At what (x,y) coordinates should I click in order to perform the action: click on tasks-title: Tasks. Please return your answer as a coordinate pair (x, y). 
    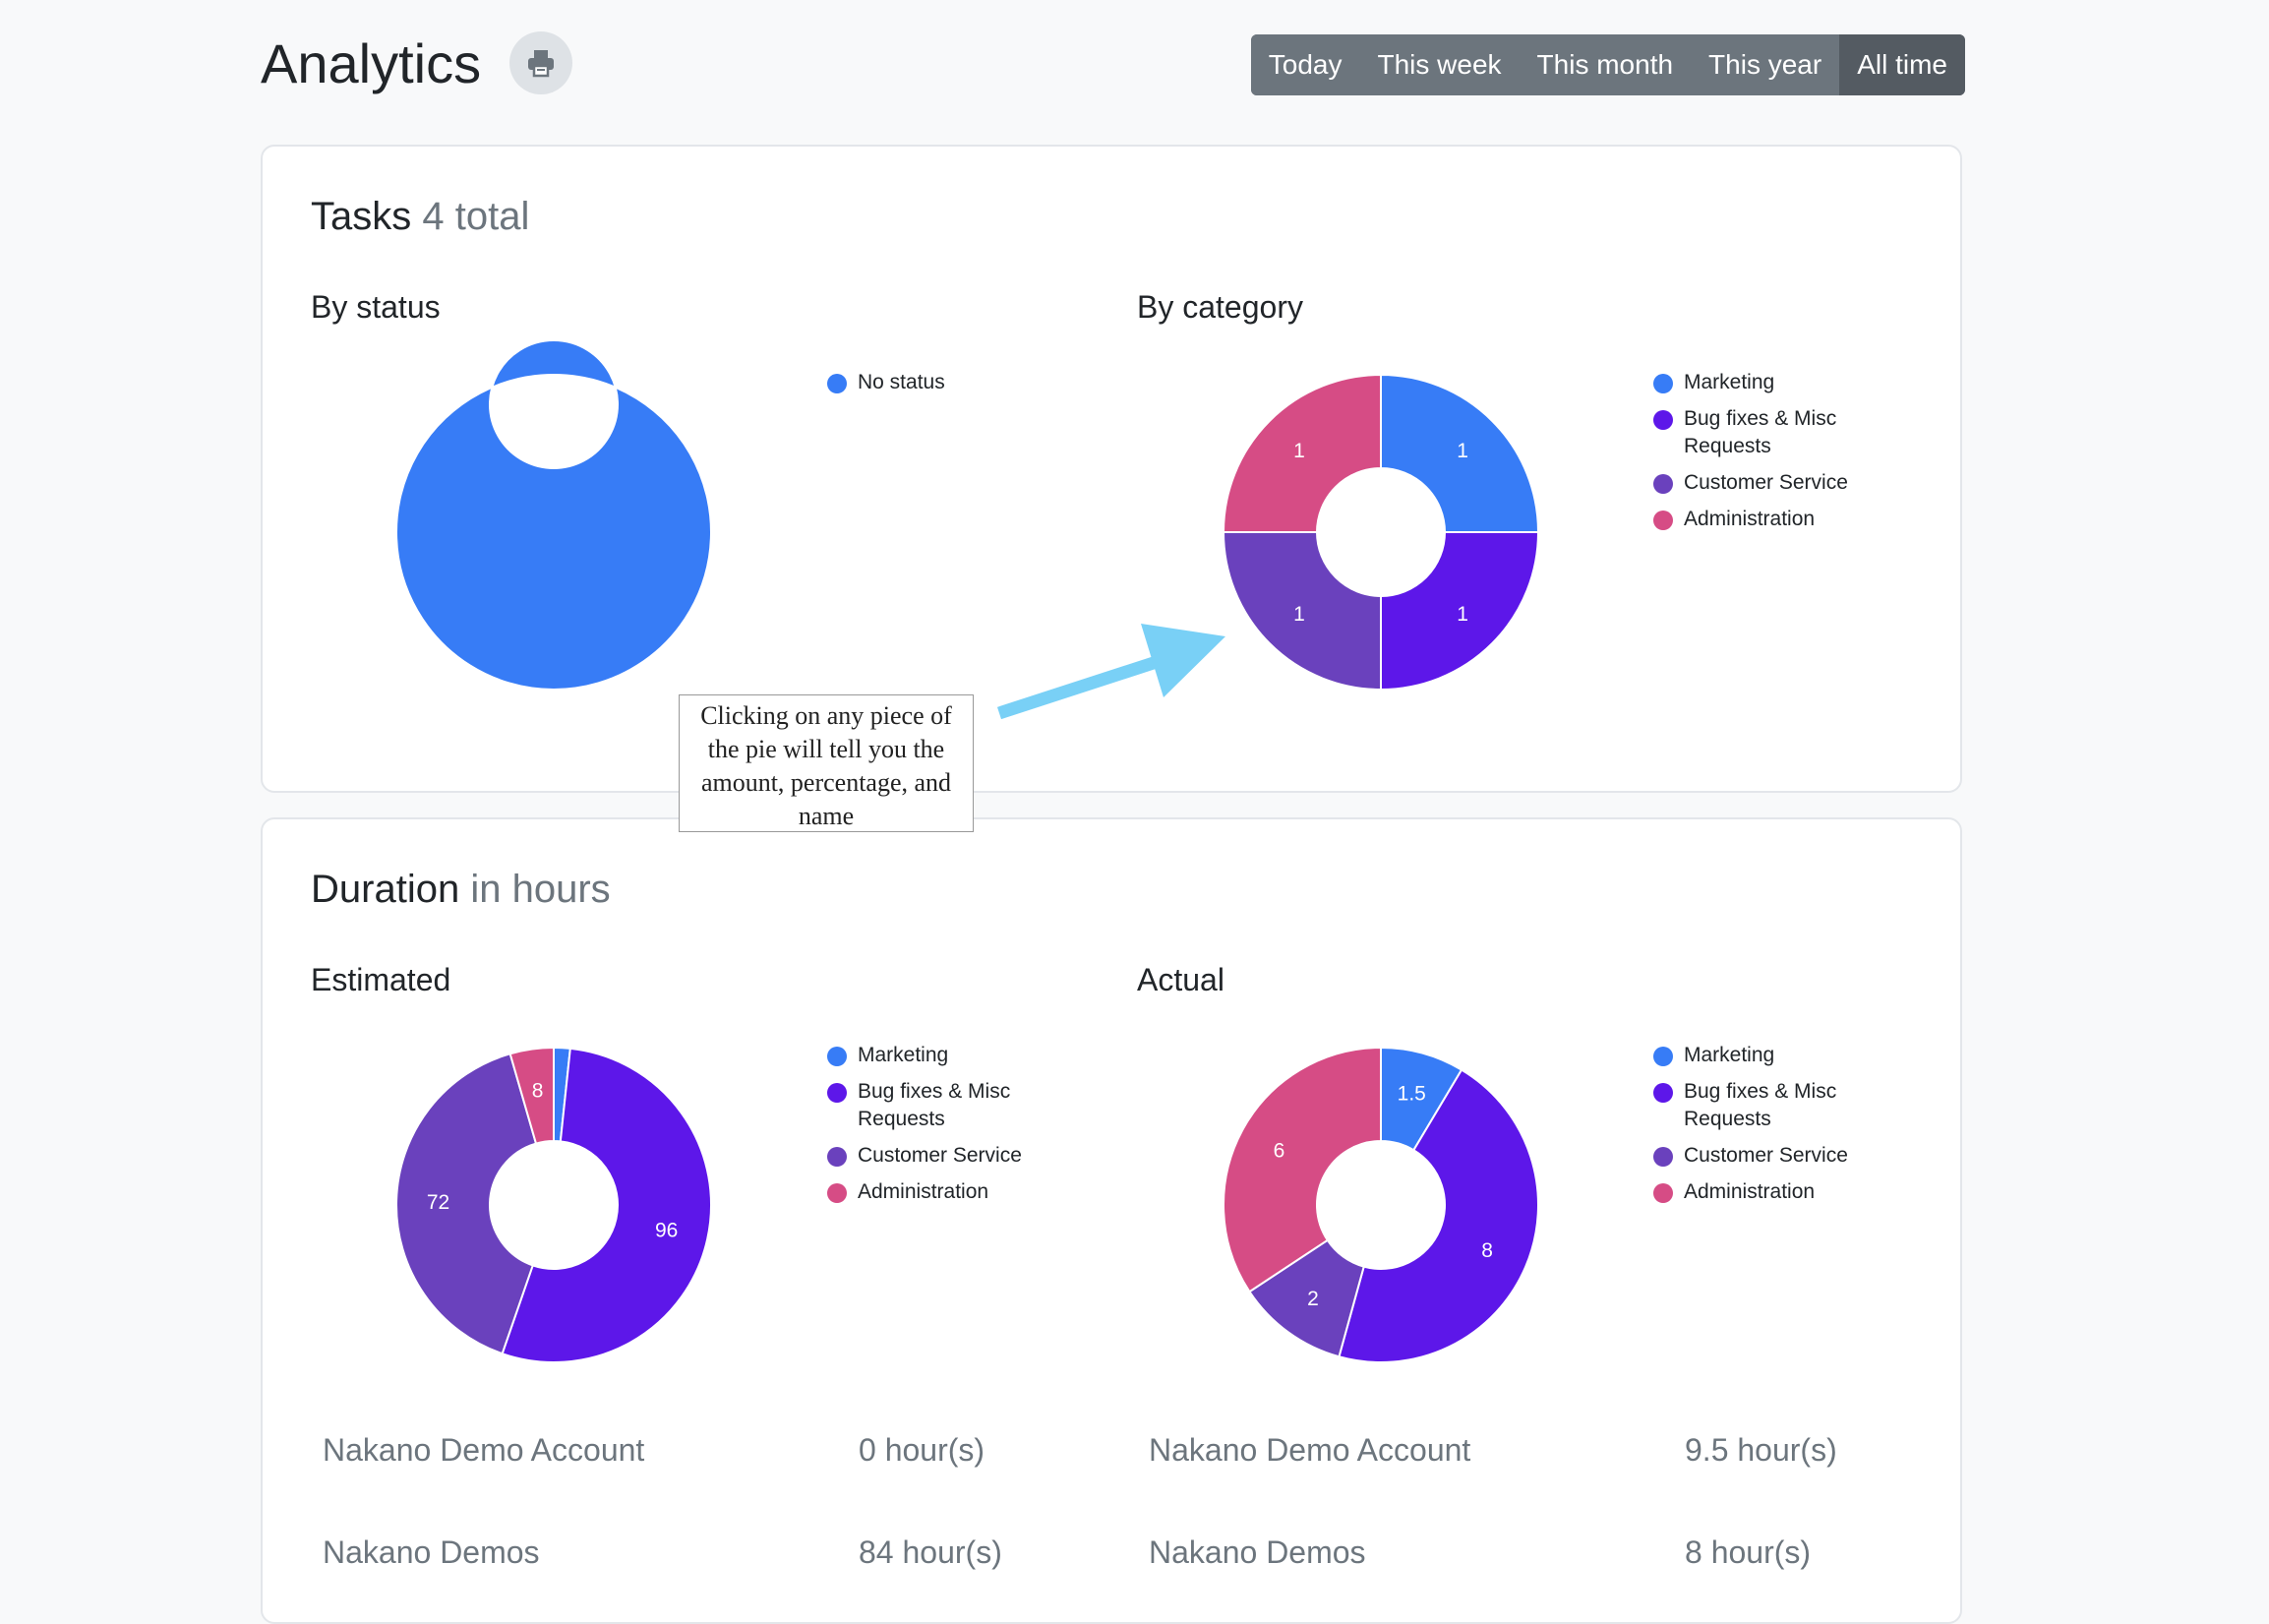
    Looking at the image, I should click on (361, 216).